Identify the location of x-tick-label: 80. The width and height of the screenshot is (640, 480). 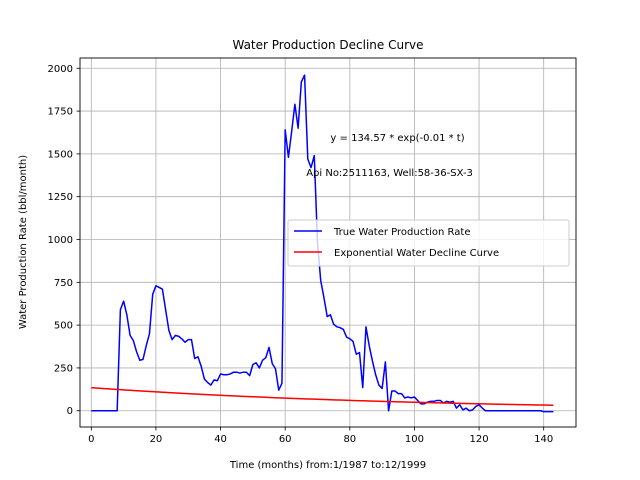
(349, 439).